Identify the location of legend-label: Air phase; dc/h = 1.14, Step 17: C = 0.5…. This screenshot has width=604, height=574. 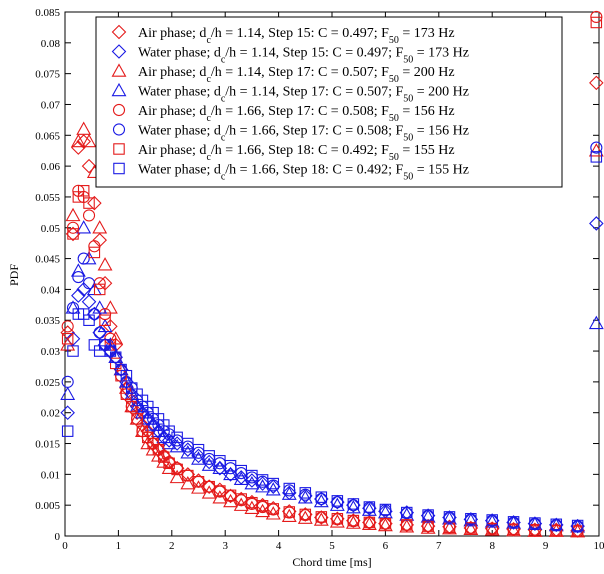
(296, 75).